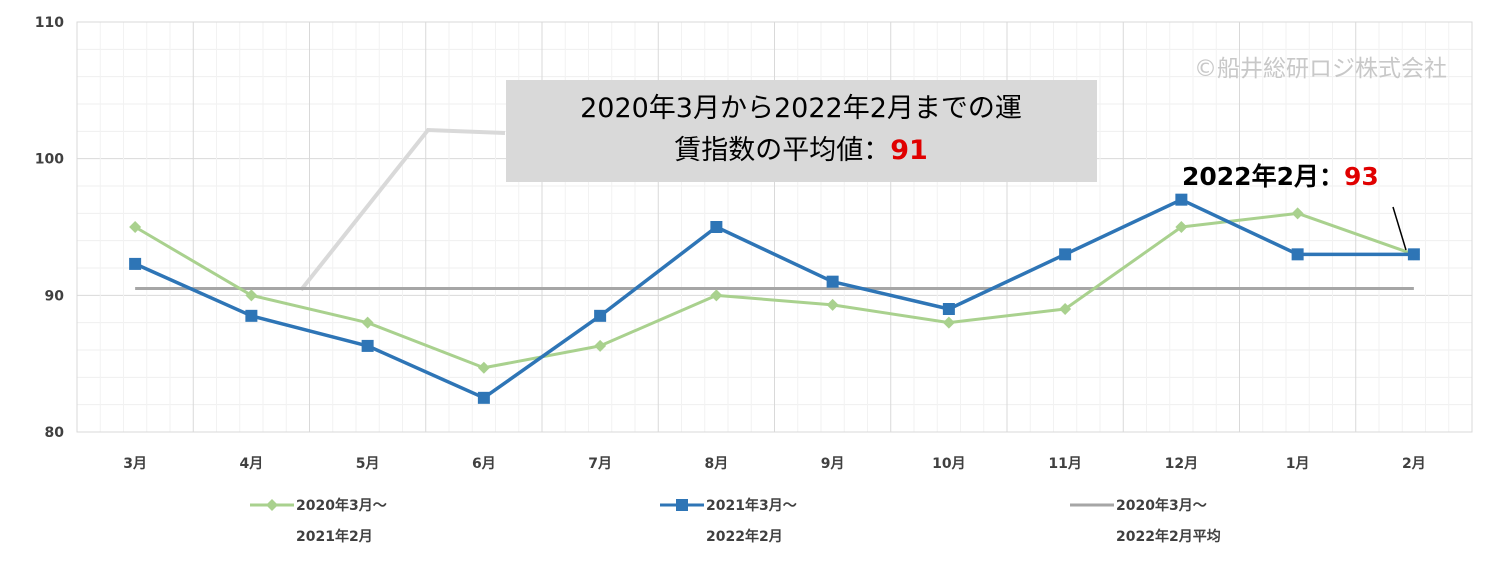 This screenshot has width=1495, height=563. Describe the element at coordinates (49, 160) in the screenshot. I see `y-tick-label: 100` at that location.